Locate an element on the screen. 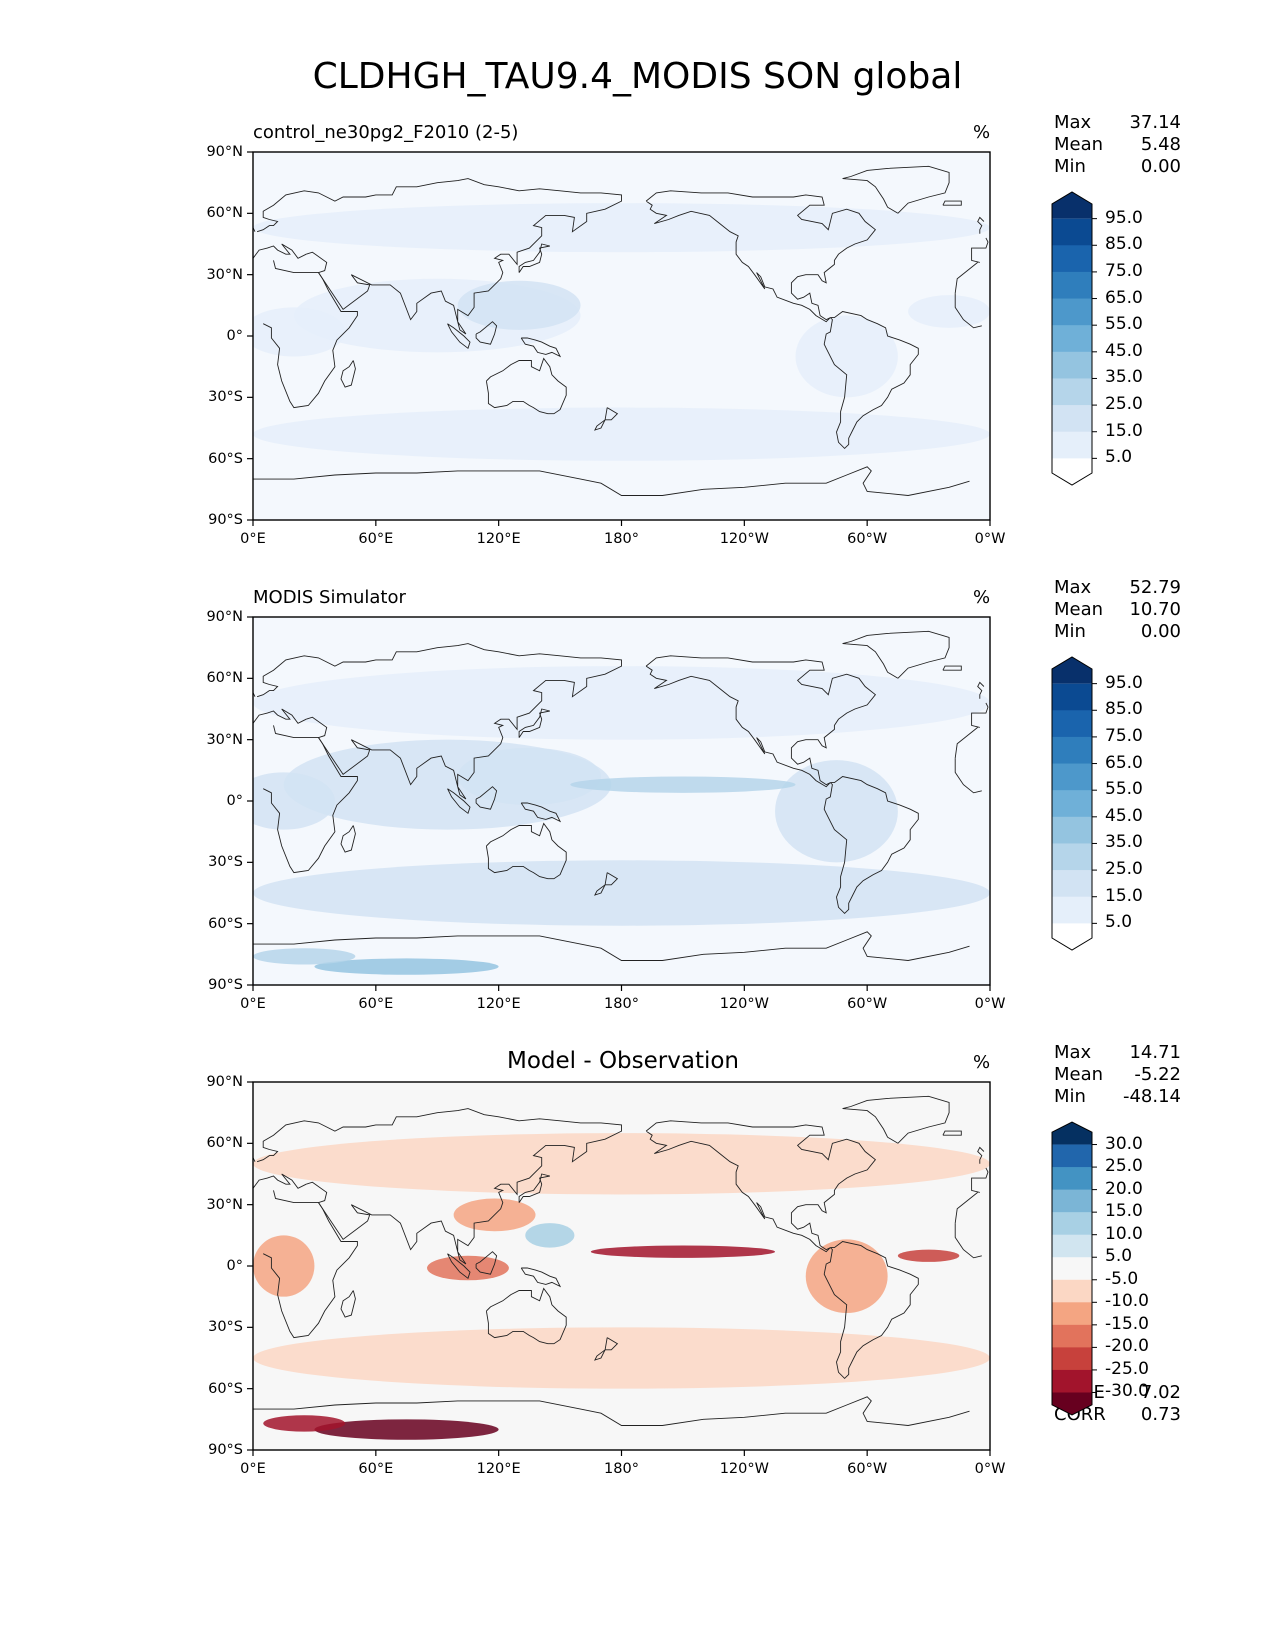 This screenshot has width=1275, height=1650. colorbar-label: 25.0 is located at coordinates (1124, 1166).